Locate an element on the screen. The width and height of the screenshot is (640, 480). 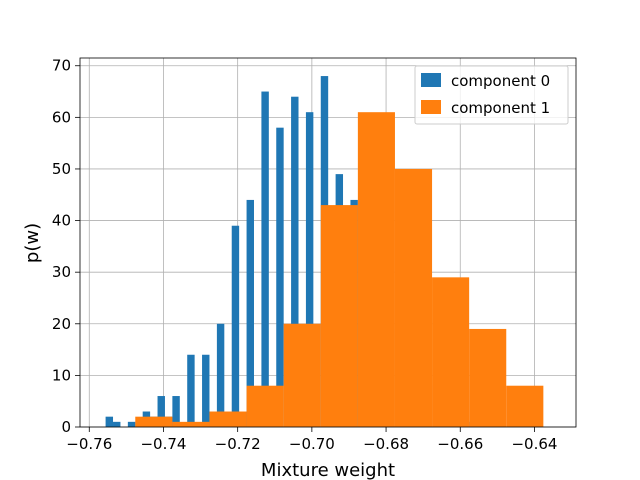
y-axis-title: p(w) is located at coordinates (32, 243).